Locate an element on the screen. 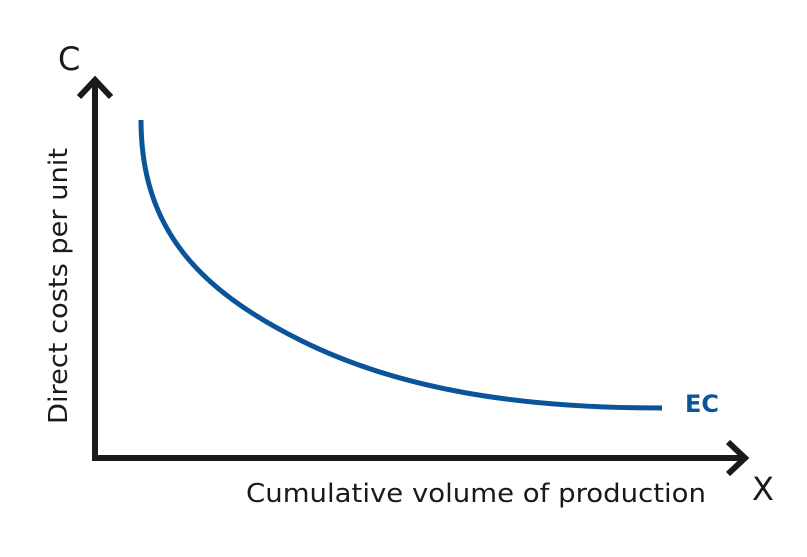 The width and height of the screenshot is (807, 557). y-axis-arrowhead is located at coordinates (95, 87).